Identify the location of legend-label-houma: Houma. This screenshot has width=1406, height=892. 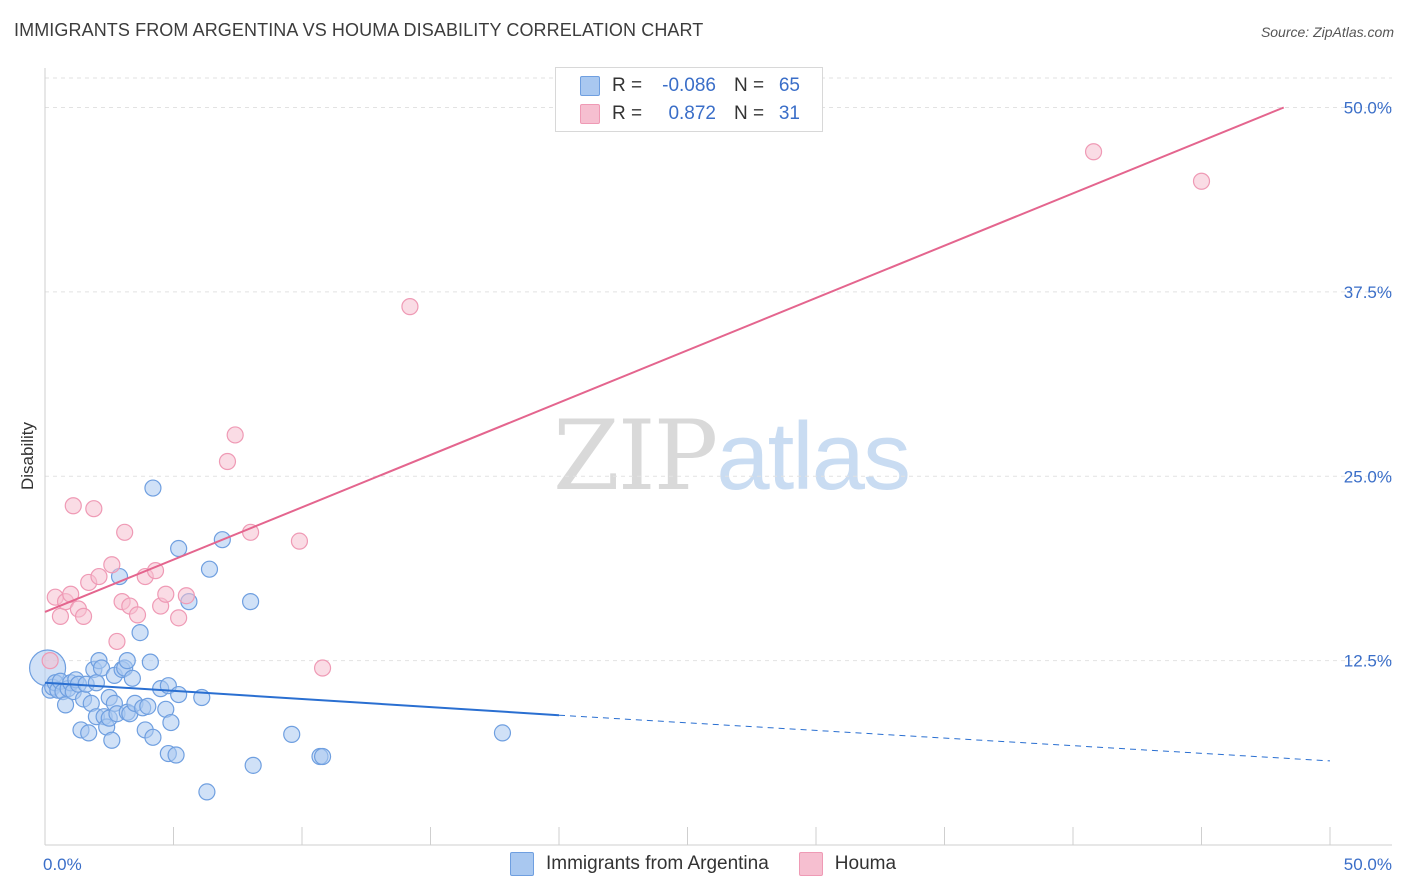
(865, 863).